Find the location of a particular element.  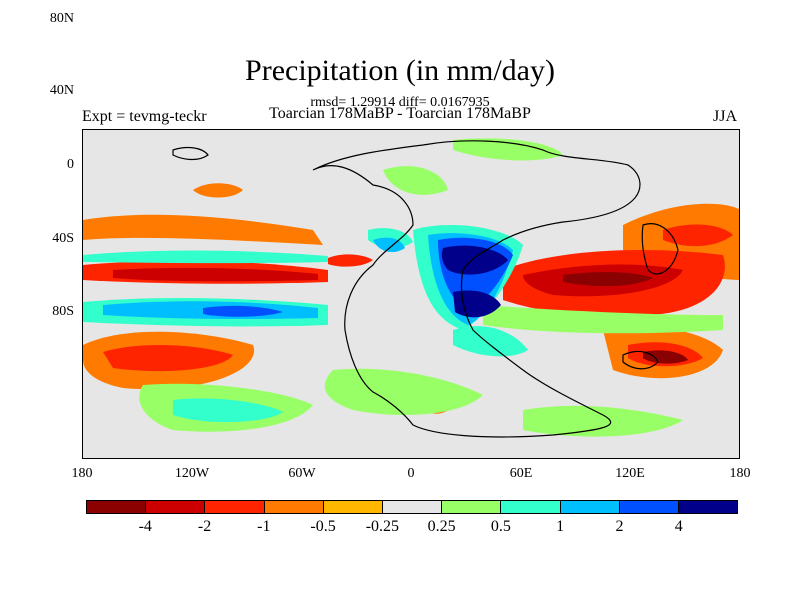

western-pacific-dry-core is located at coordinates (698, 235).